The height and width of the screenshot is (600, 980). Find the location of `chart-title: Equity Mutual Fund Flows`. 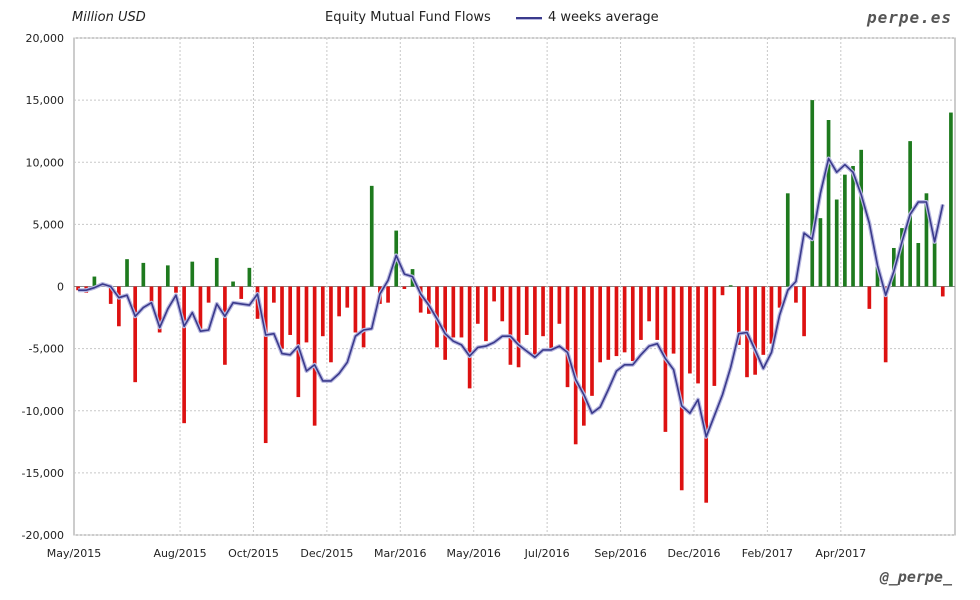

chart-title: Equity Mutual Fund Flows is located at coordinates (408, 17).